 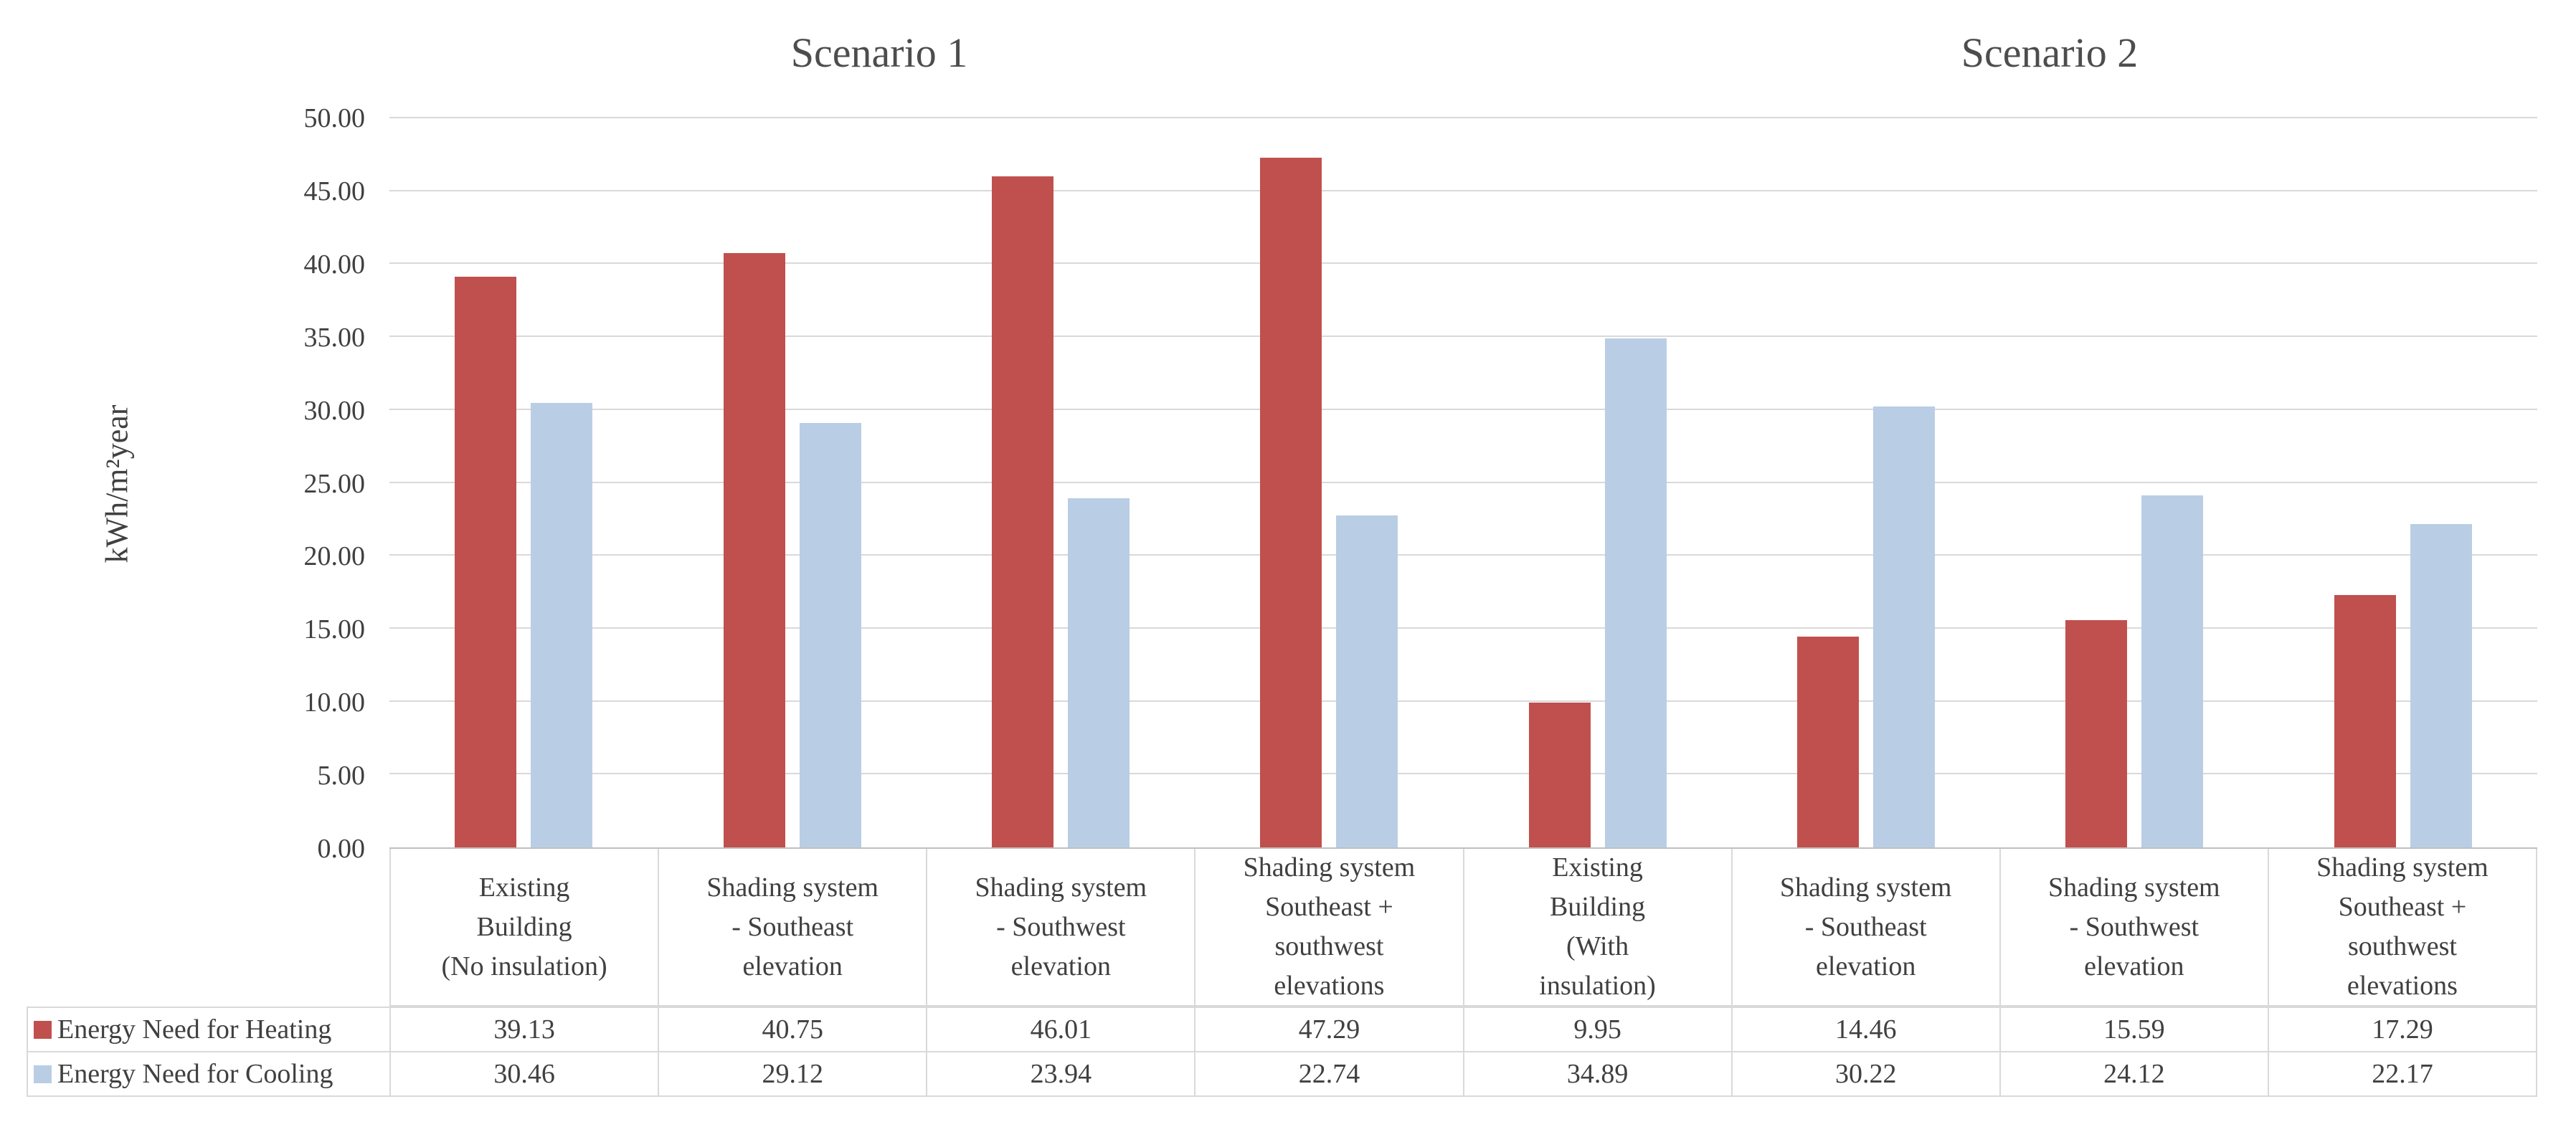 What do you see at coordinates (334, 264) in the screenshot?
I see `y-axis-tick-label: 40.00` at bounding box center [334, 264].